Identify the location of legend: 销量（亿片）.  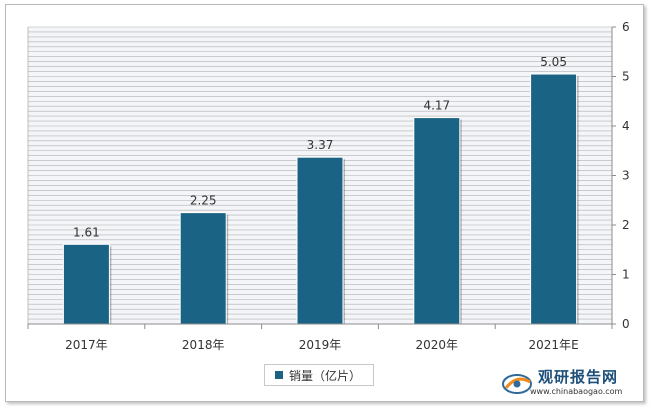
(319, 375).